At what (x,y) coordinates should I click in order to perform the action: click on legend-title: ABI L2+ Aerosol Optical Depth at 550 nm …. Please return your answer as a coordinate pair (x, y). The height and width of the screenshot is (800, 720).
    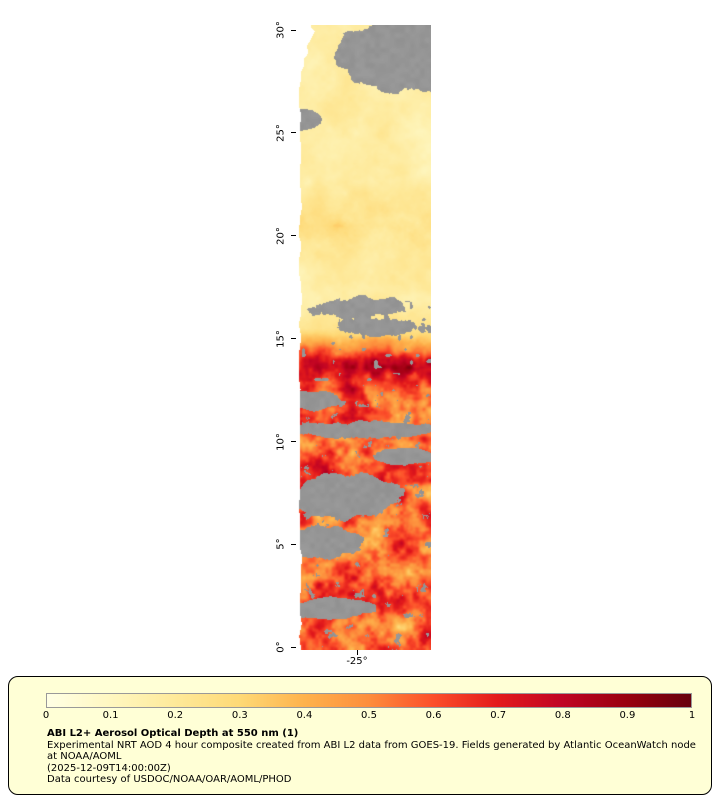
    Looking at the image, I should click on (173, 733).